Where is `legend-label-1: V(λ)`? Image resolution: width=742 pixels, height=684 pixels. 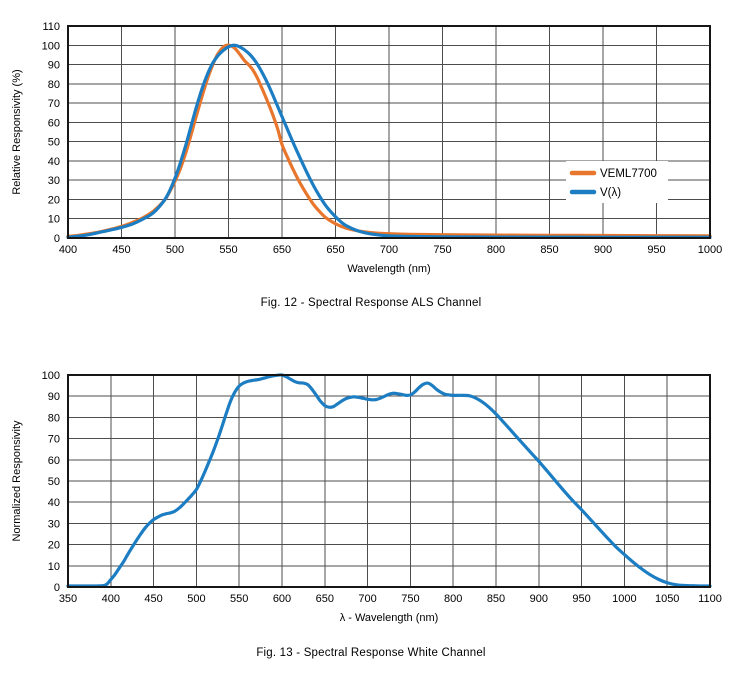 legend-label-1: V(λ) is located at coordinates (610, 193).